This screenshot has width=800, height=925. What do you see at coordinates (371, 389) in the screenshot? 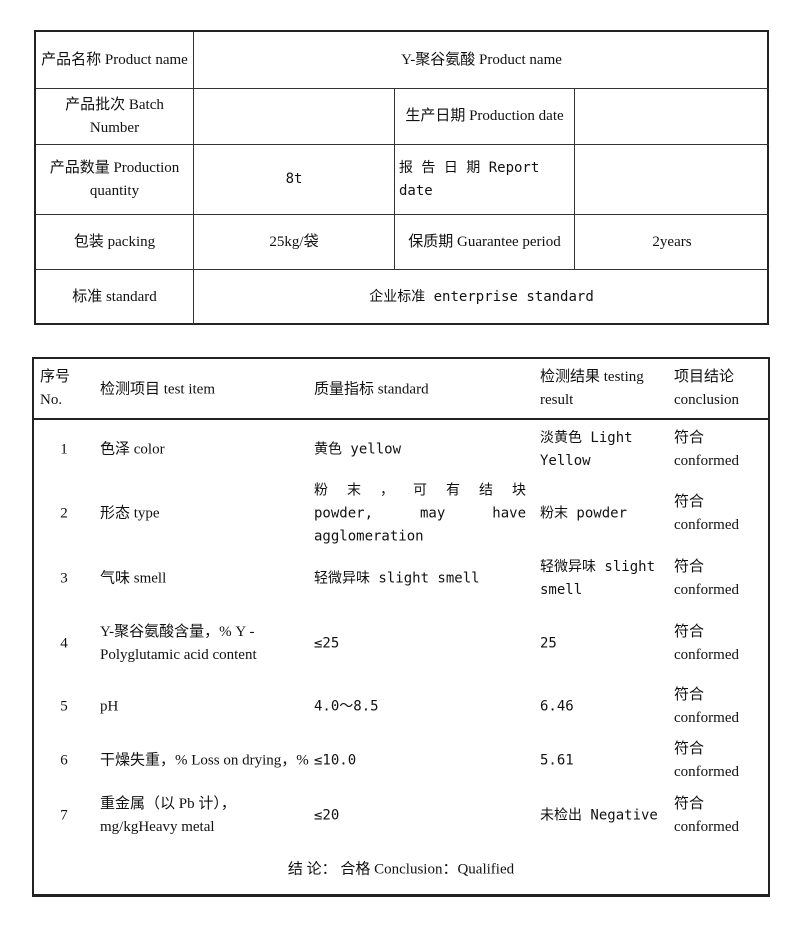
I see `header-standard: 质量指标 standard` at bounding box center [371, 389].